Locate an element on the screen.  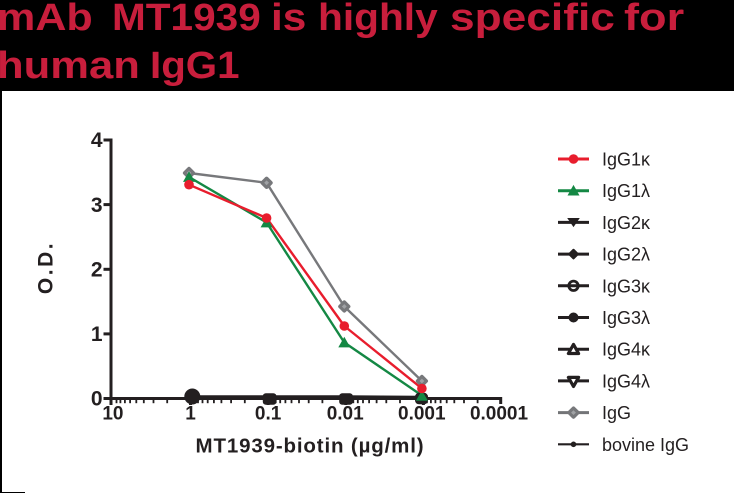
svg-text: IgG2λ is located at coordinates (626, 255).